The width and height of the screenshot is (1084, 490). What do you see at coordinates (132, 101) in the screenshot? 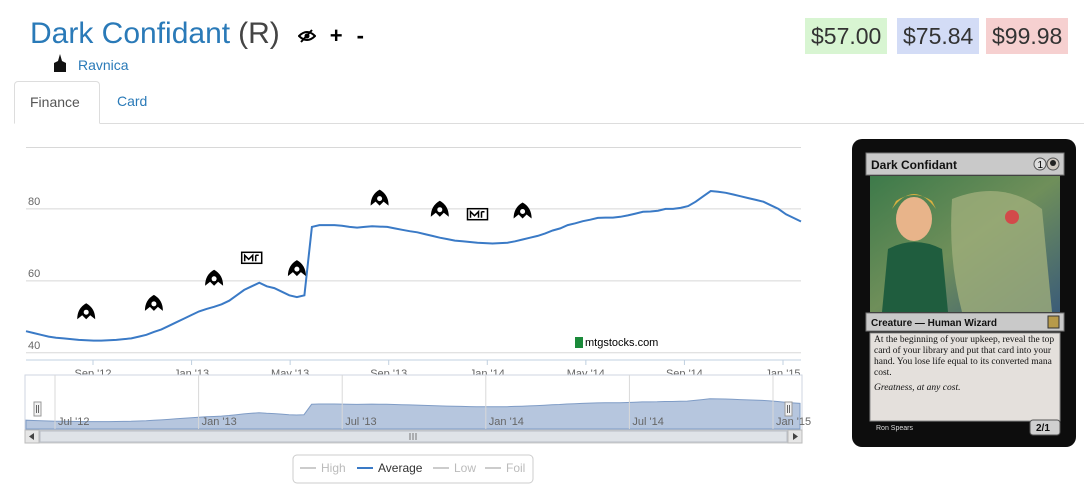
I see `tab-card: Card` at bounding box center [132, 101].